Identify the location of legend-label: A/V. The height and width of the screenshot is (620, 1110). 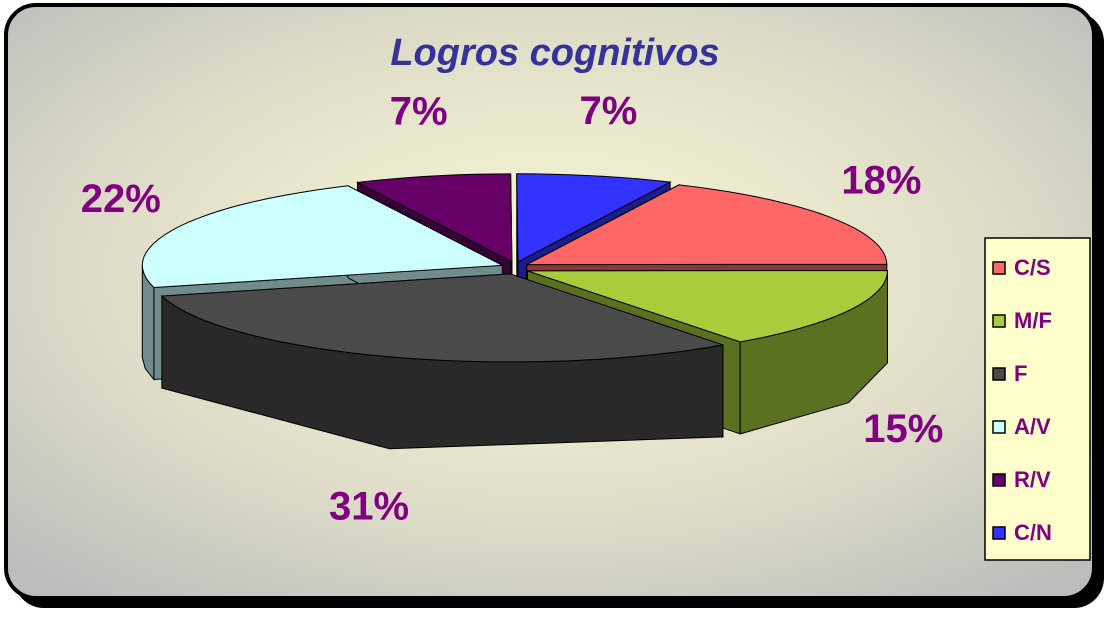
(1032, 426).